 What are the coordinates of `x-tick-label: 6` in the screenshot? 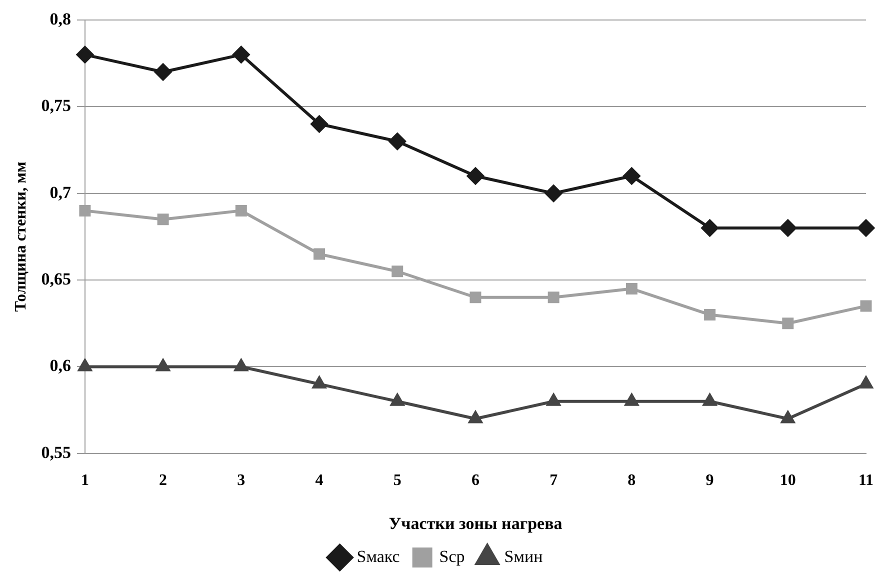 It's located at (475, 481).